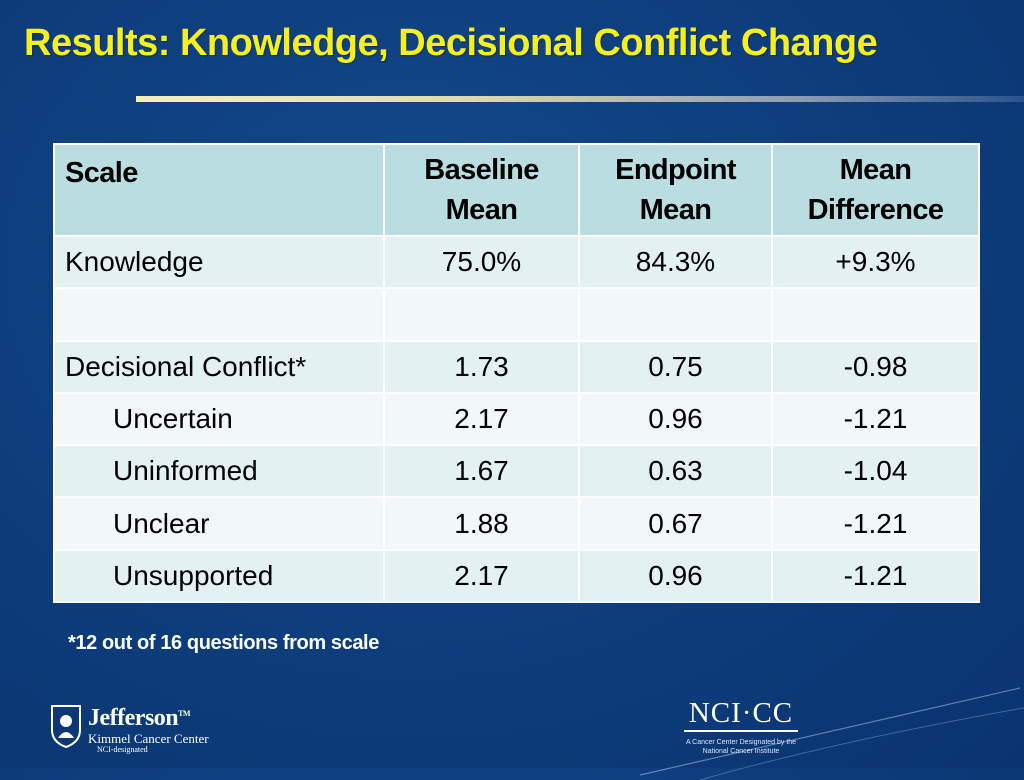 The height and width of the screenshot is (780, 1024). What do you see at coordinates (741, 742) in the screenshot?
I see `ncicc-tagline-1: A Cancer Center Designated by the` at bounding box center [741, 742].